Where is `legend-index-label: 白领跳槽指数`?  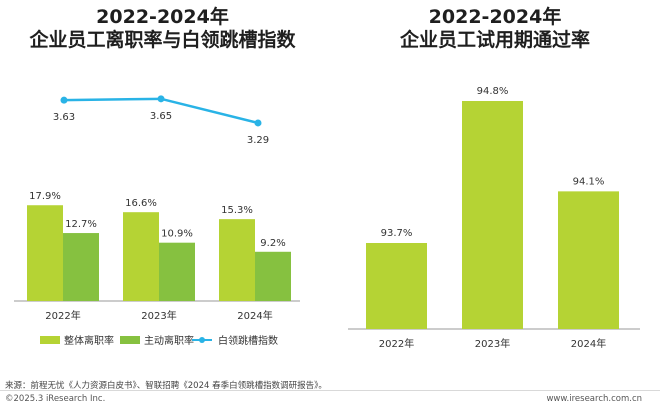 legend-index-label: 白领跳槽指数 is located at coordinates (248, 340).